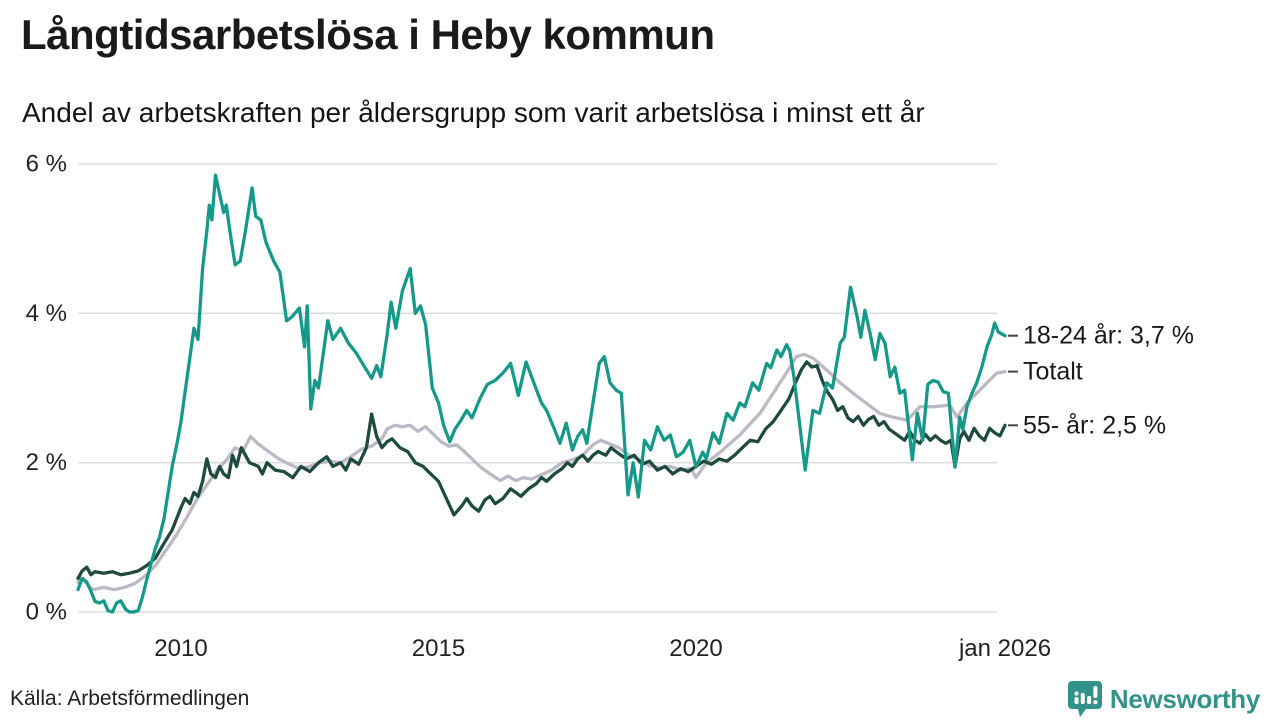  What do you see at coordinates (130, 698) in the screenshot?
I see `source-note: Källa: Arbetsförmedlingen` at bounding box center [130, 698].